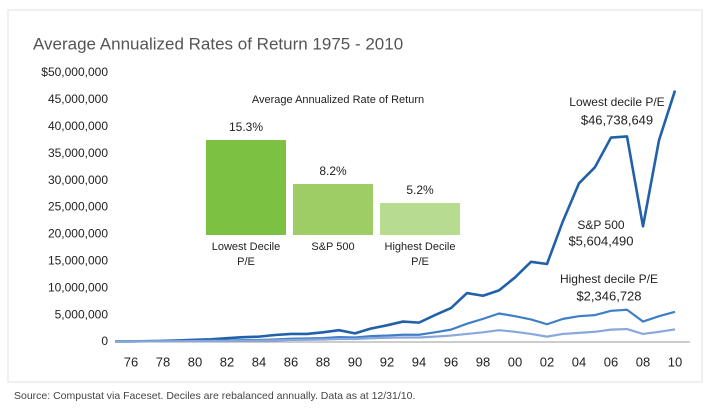  What do you see at coordinates (323, 361) in the screenshot?
I see `x-tick-label: 88` at bounding box center [323, 361].